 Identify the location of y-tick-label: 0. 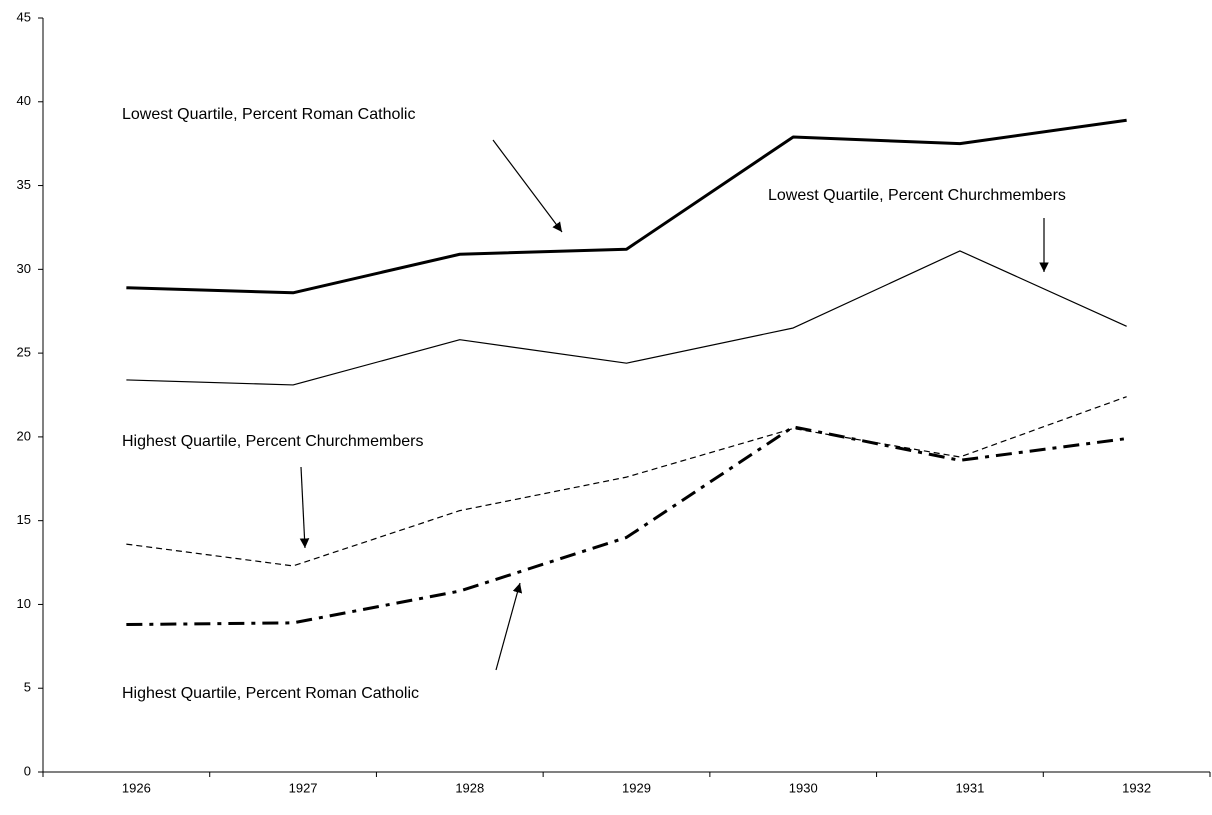
(27, 770).